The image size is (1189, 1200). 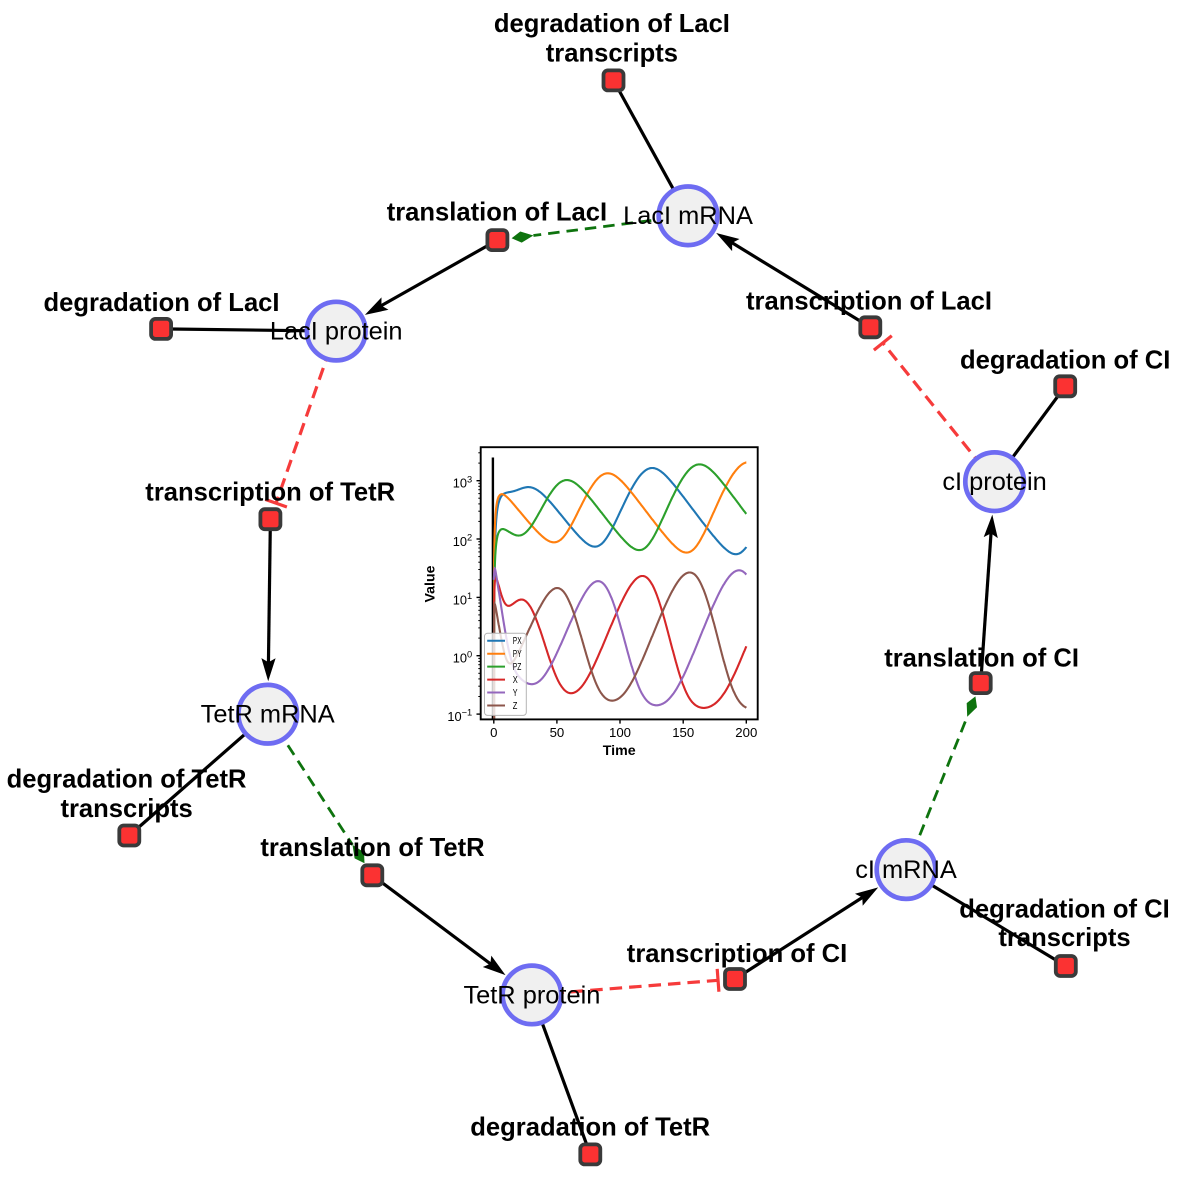 What do you see at coordinates (517, 641) in the screenshot?
I see `svg-text: PX` at bounding box center [517, 641].